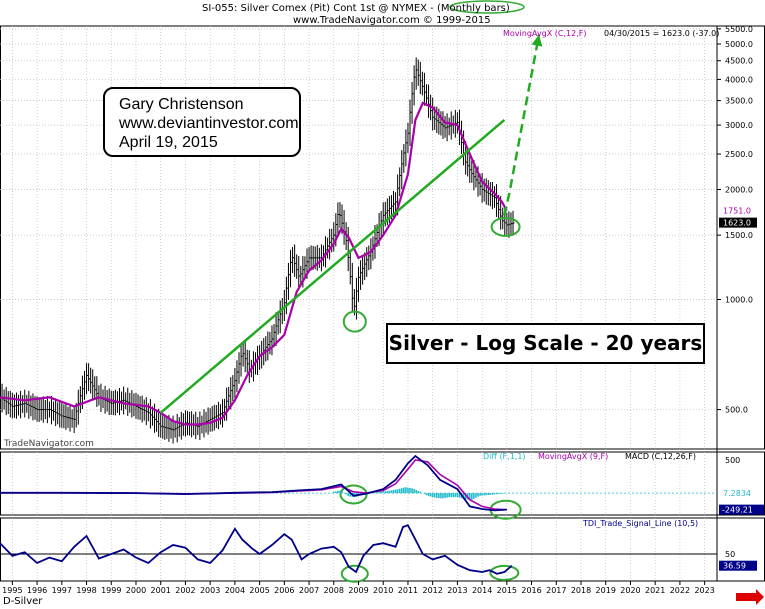  Describe the element at coordinates (185, 590) in the screenshot. I see `x-tick-label-2002: 2002` at that location.